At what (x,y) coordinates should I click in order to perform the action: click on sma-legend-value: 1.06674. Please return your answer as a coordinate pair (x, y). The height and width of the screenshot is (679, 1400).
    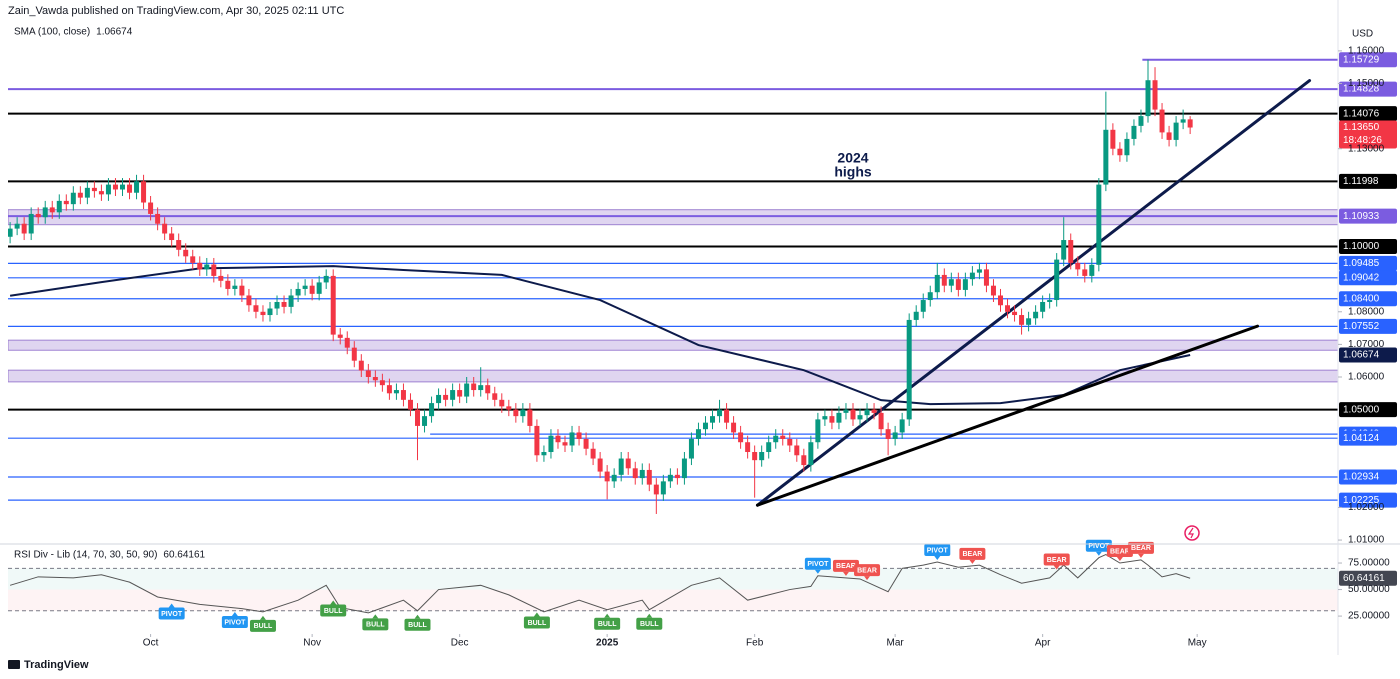
    Looking at the image, I should click on (114, 32).